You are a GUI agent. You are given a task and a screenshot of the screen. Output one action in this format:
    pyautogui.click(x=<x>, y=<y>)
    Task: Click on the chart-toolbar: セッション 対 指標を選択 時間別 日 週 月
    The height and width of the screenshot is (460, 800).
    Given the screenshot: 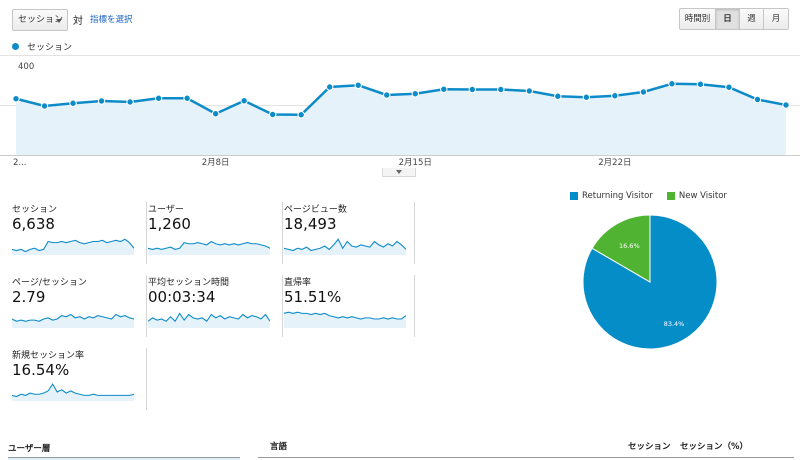 What is the action you would take?
    pyautogui.click(x=400, y=20)
    